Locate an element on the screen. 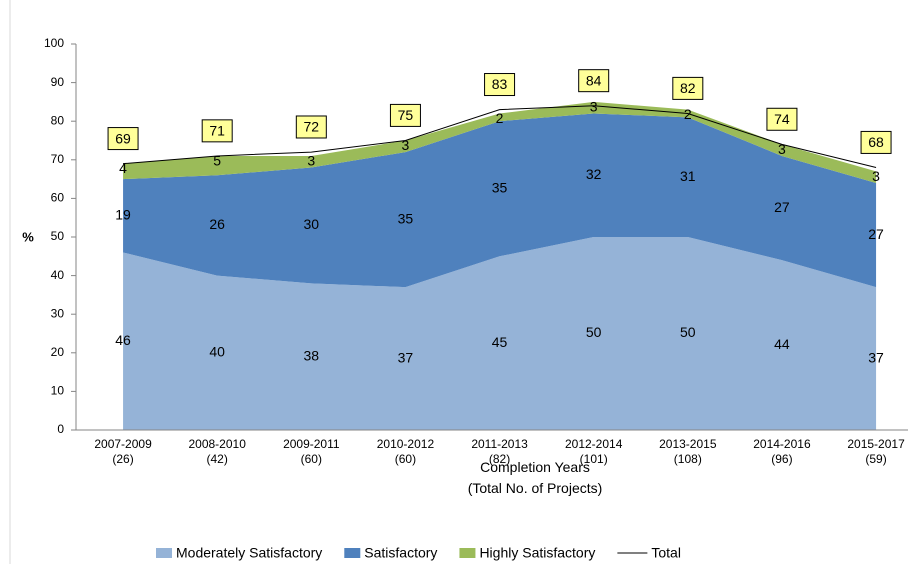  x-axis-label: Completion Years (Total No. of Projects) is located at coordinates (535, 477).